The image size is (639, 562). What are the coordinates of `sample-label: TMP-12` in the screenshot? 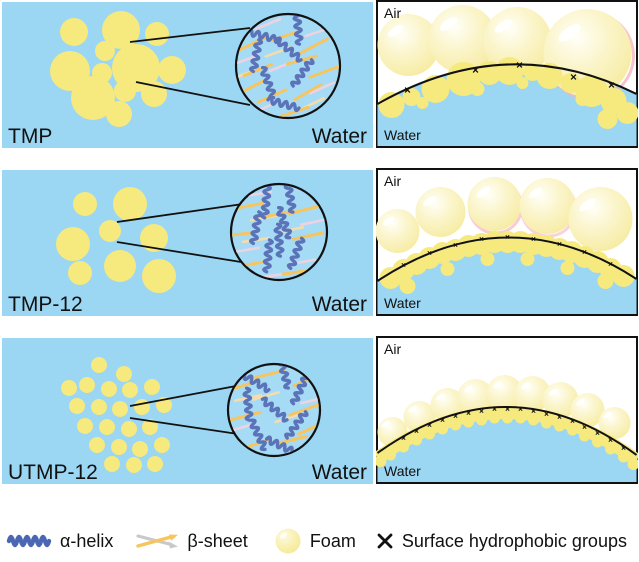 It's located at (45, 304).